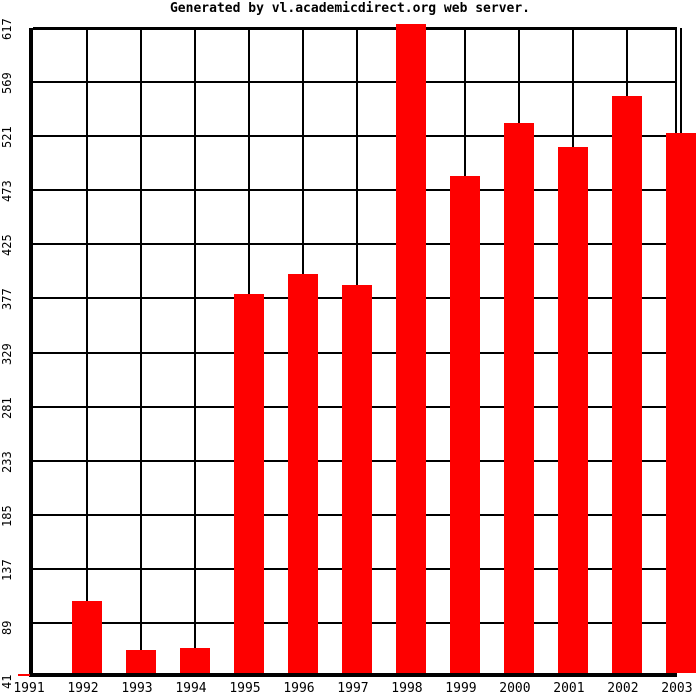 Image resolution: width=700 pixels, height=700 pixels. What do you see at coordinates (191, 688) in the screenshot?
I see `x-tick-label-1994: 1994` at bounding box center [191, 688].